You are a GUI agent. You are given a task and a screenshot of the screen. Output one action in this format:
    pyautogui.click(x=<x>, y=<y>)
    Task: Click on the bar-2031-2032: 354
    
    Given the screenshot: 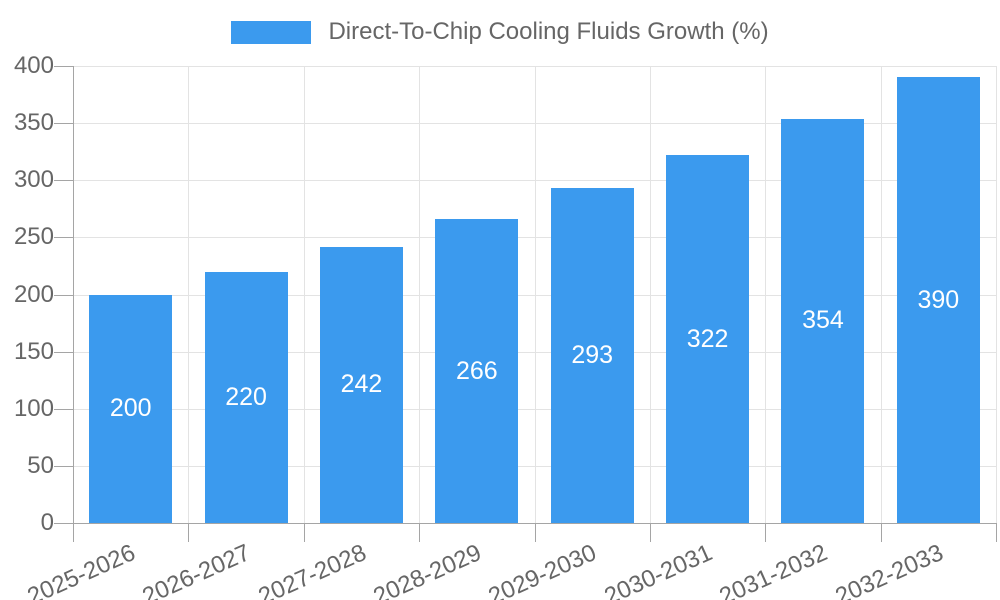 What is the action you would take?
    pyautogui.click(x=823, y=320)
    